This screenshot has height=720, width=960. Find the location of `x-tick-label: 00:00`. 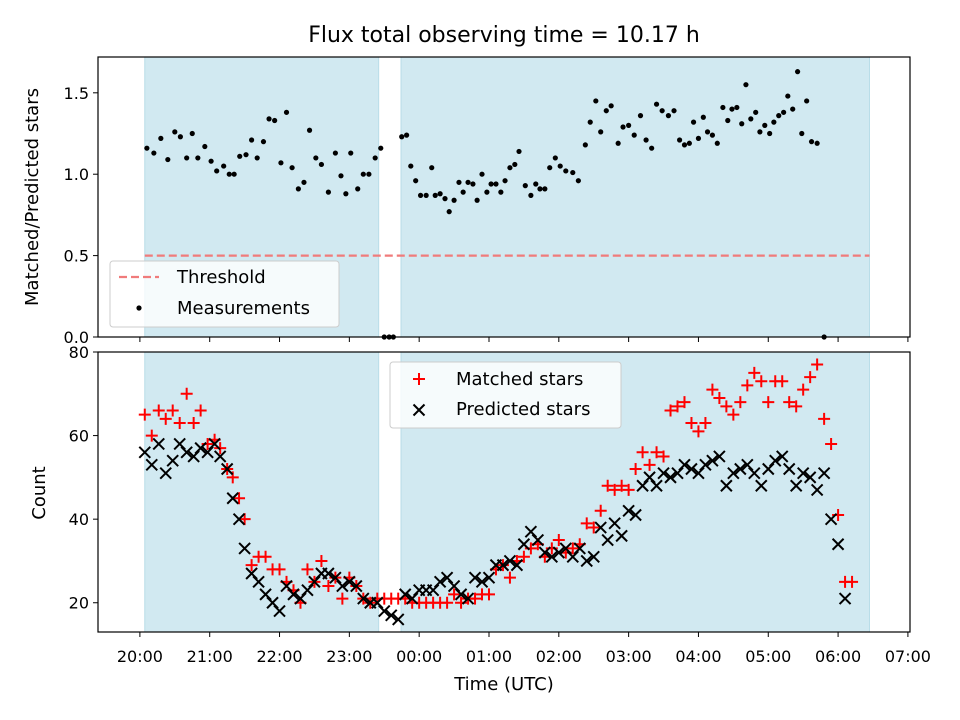

x-tick-label: 00:00 is located at coordinates (419, 656).